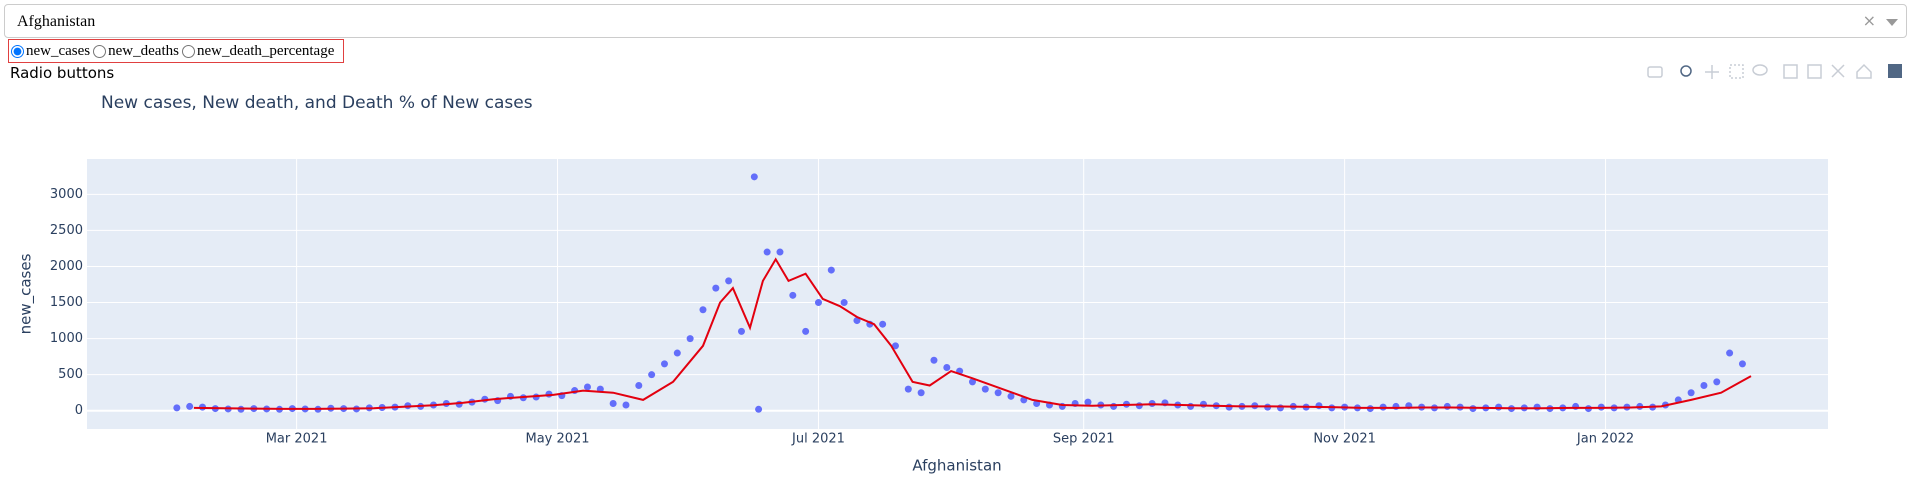 The width and height of the screenshot is (1914, 484). I want to click on pan-icon, so click(1712, 72).